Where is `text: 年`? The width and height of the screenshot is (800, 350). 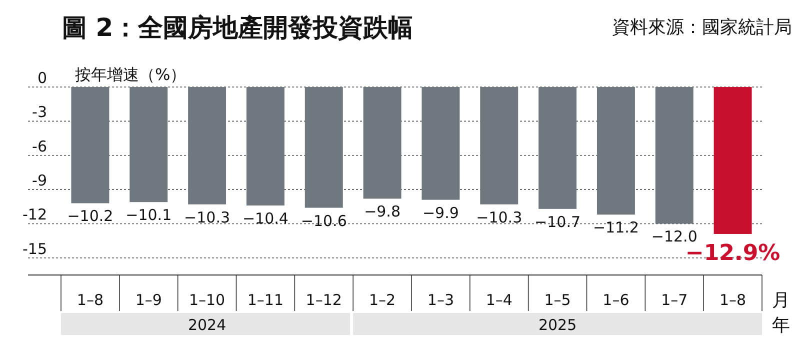 text: 年 is located at coordinates (781, 325).